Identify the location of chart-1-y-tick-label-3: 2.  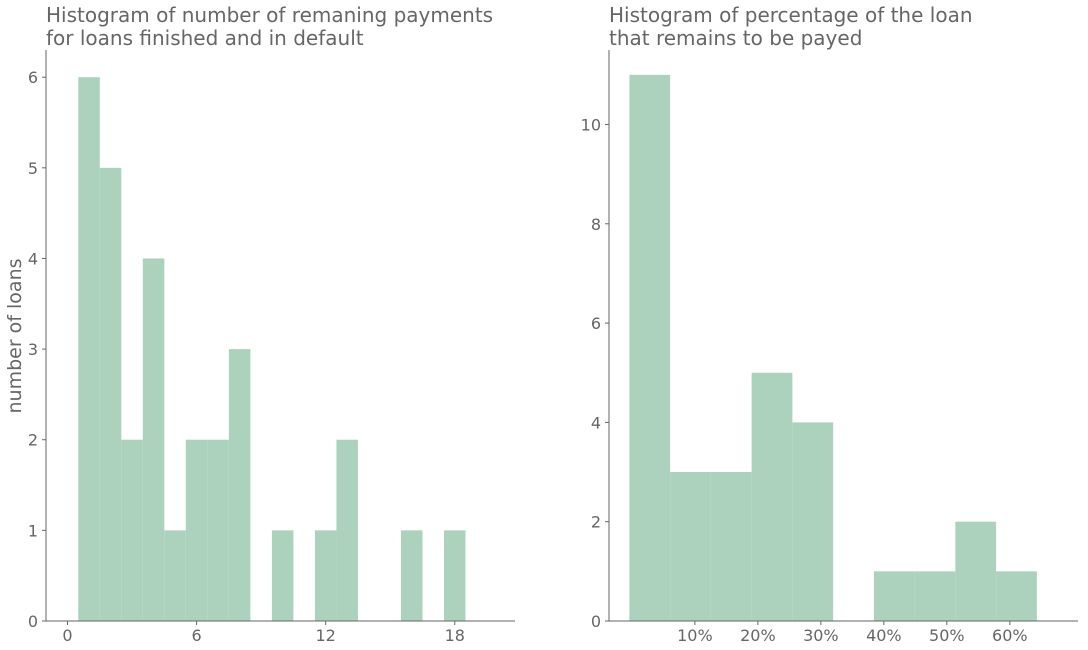
(33, 440).